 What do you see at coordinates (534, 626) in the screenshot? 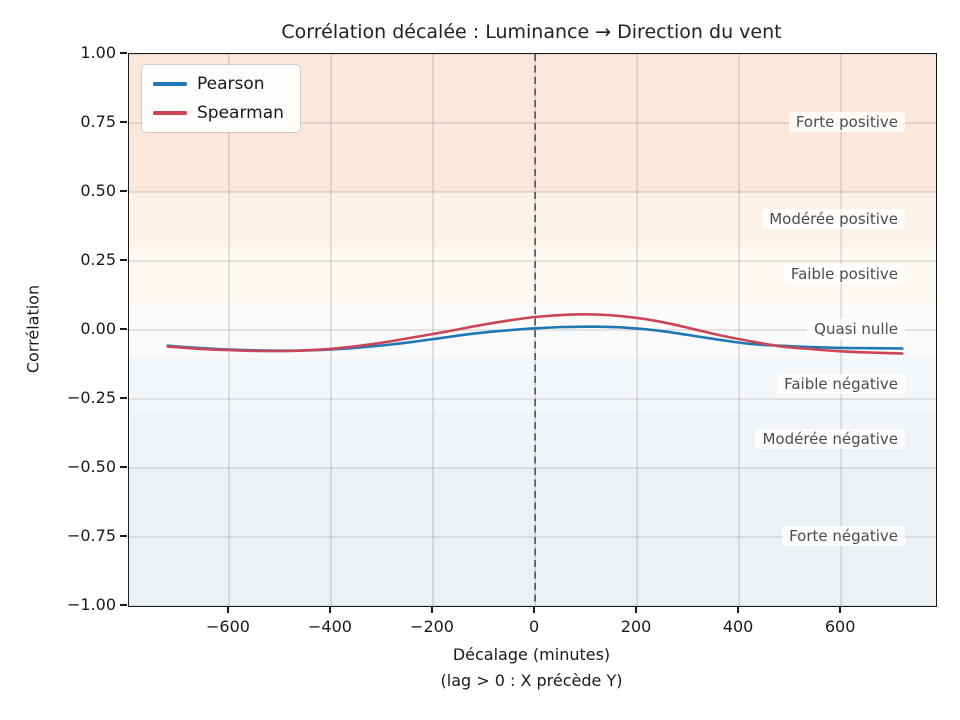
I see `x-tick-label: 0` at bounding box center [534, 626].